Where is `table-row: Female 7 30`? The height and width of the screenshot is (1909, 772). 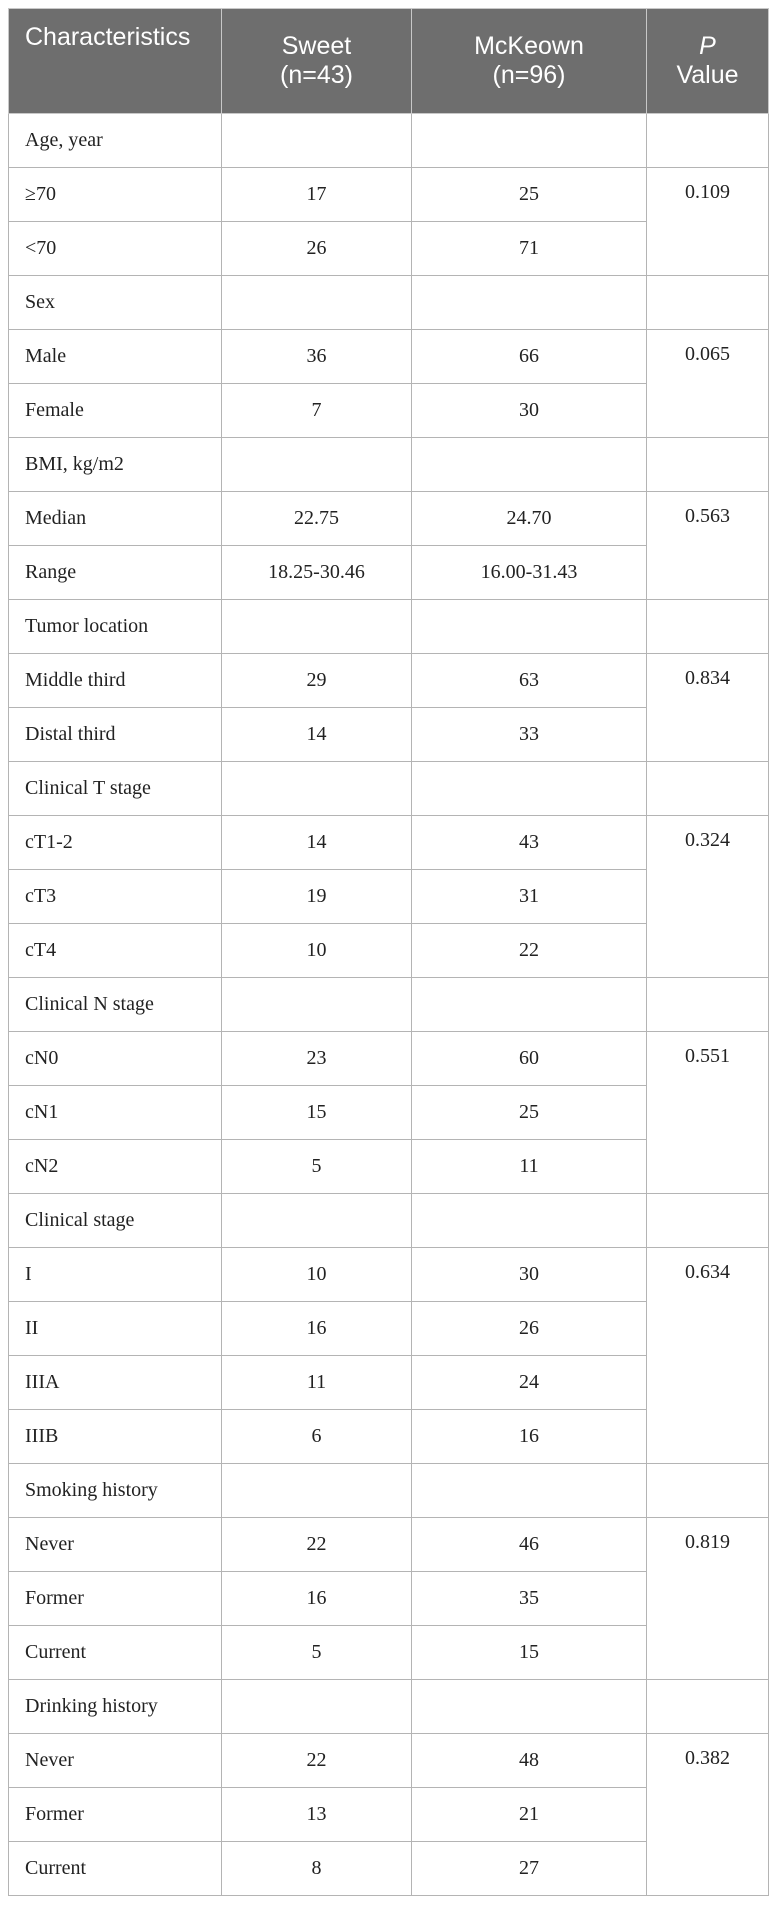 table-row: Female 7 30 is located at coordinates (388, 410).